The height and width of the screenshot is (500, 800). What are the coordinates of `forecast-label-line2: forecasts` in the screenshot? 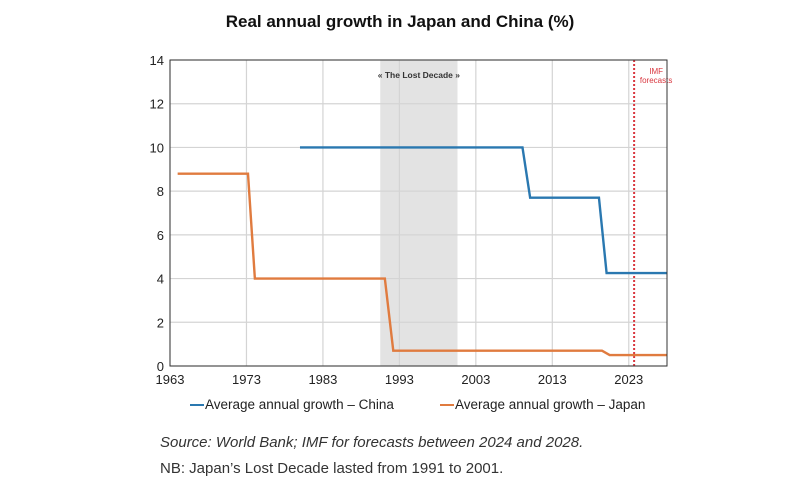 It's located at (656, 80).